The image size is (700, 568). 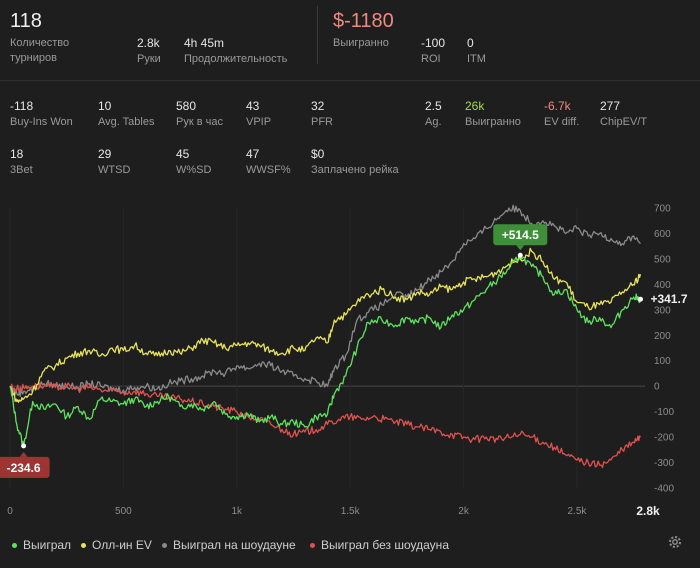 What do you see at coordinates (325, 425) in the screenshot?
I see `series-line-non_showdown` at bounding box center [325, 425].